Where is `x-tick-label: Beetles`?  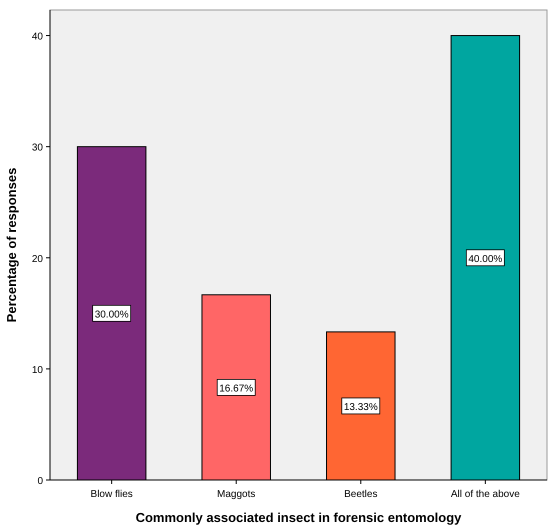
x-tick-label: Beetles is located at coordinates (361, 494).